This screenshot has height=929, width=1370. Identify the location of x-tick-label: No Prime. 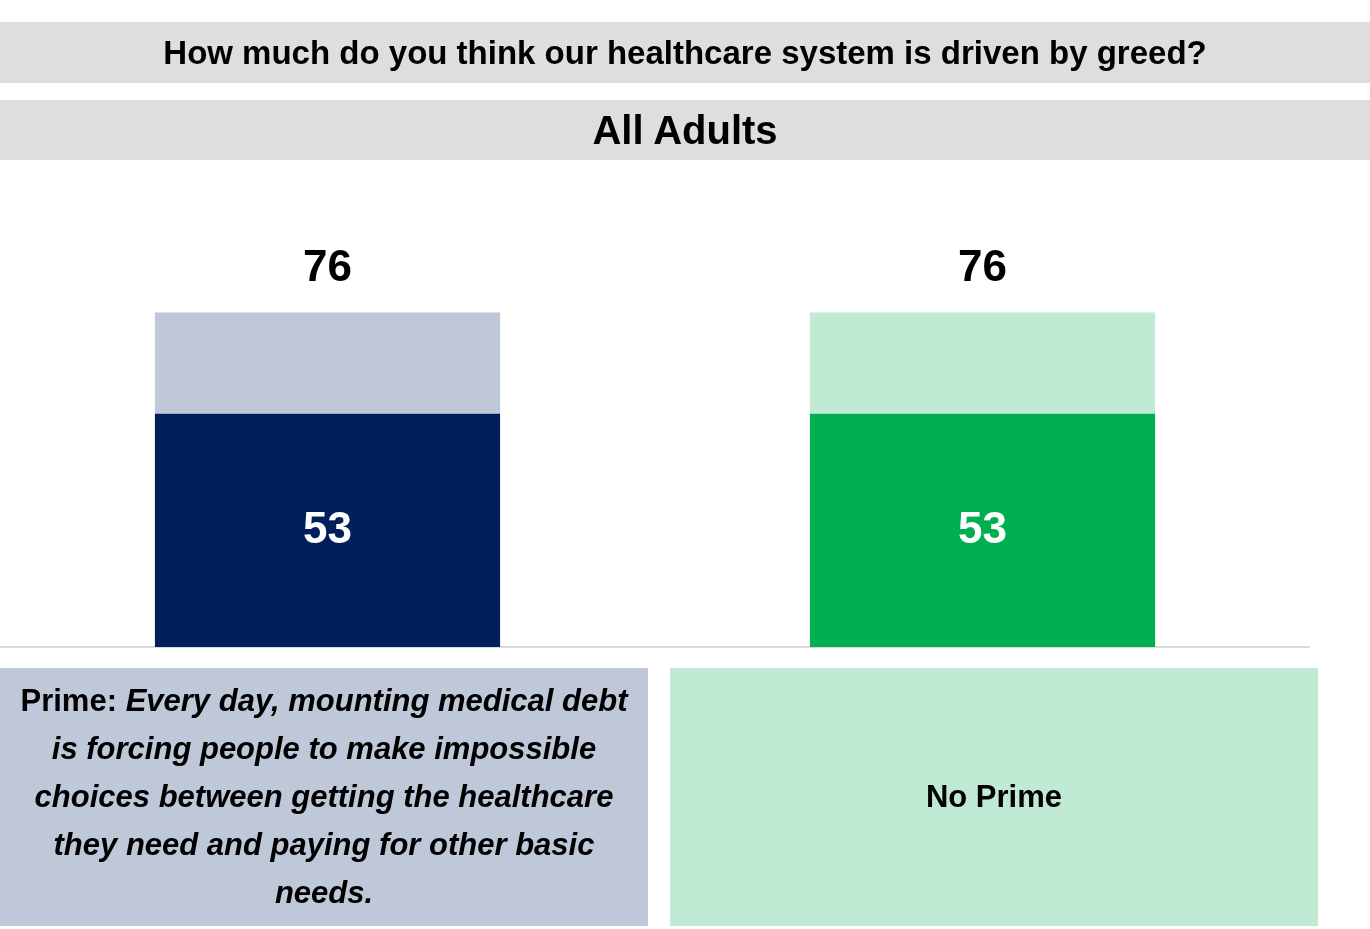
(994, 797).